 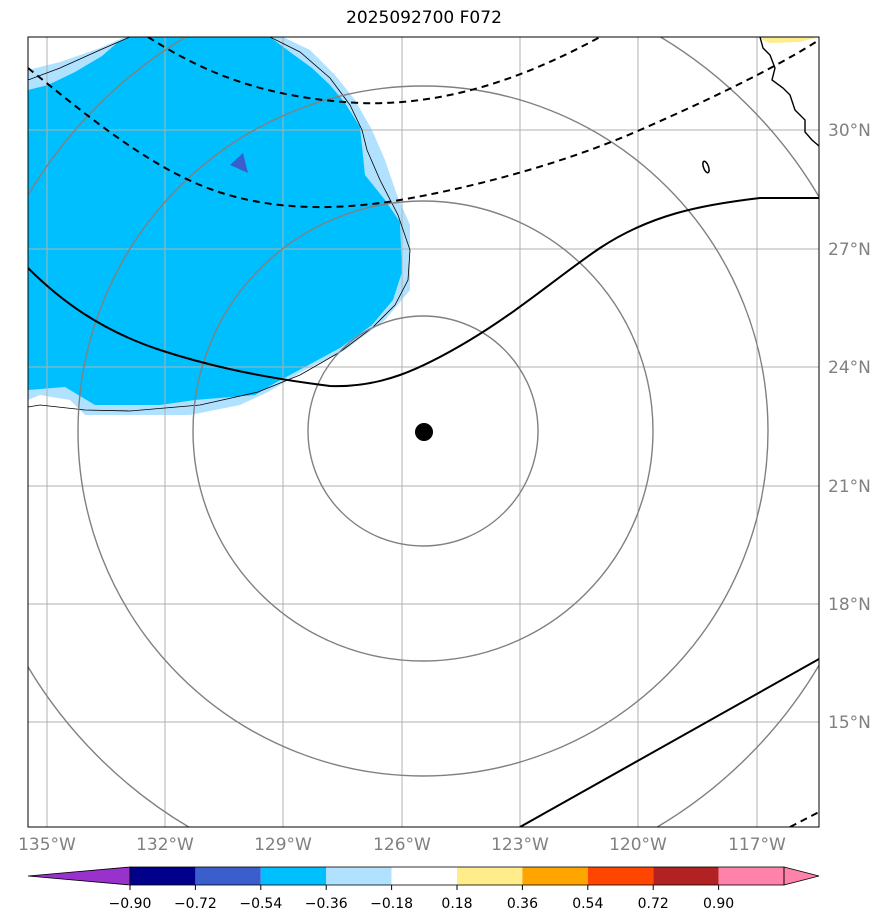 I want to click on storm-center-marker, so click(x=424, y=432).